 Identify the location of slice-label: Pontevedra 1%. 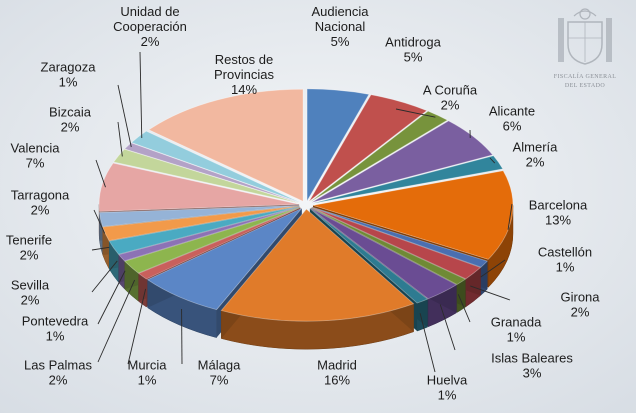
(55, 329).